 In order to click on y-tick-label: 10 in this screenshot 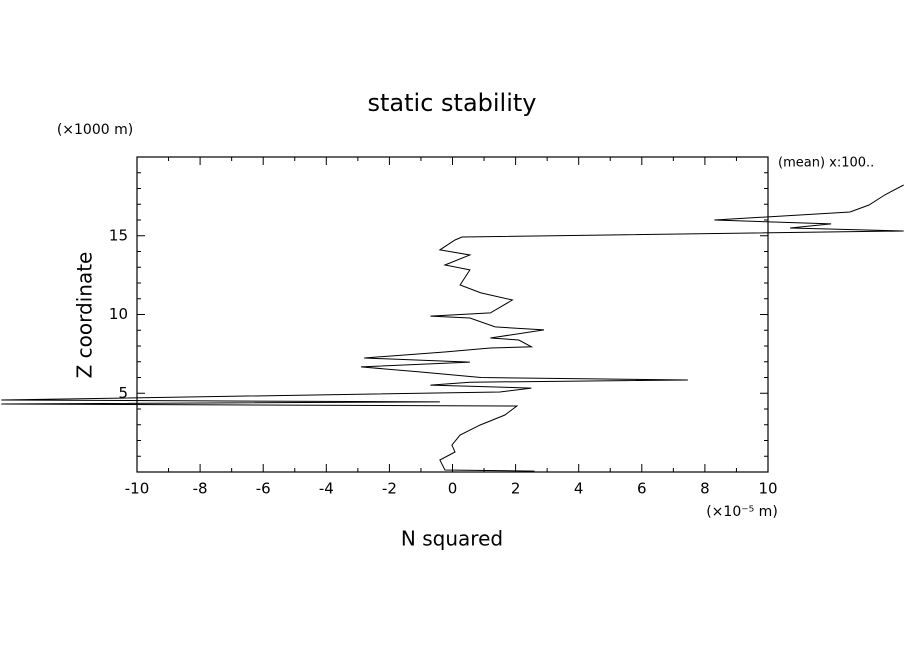, I will do `click(118, 314)`.